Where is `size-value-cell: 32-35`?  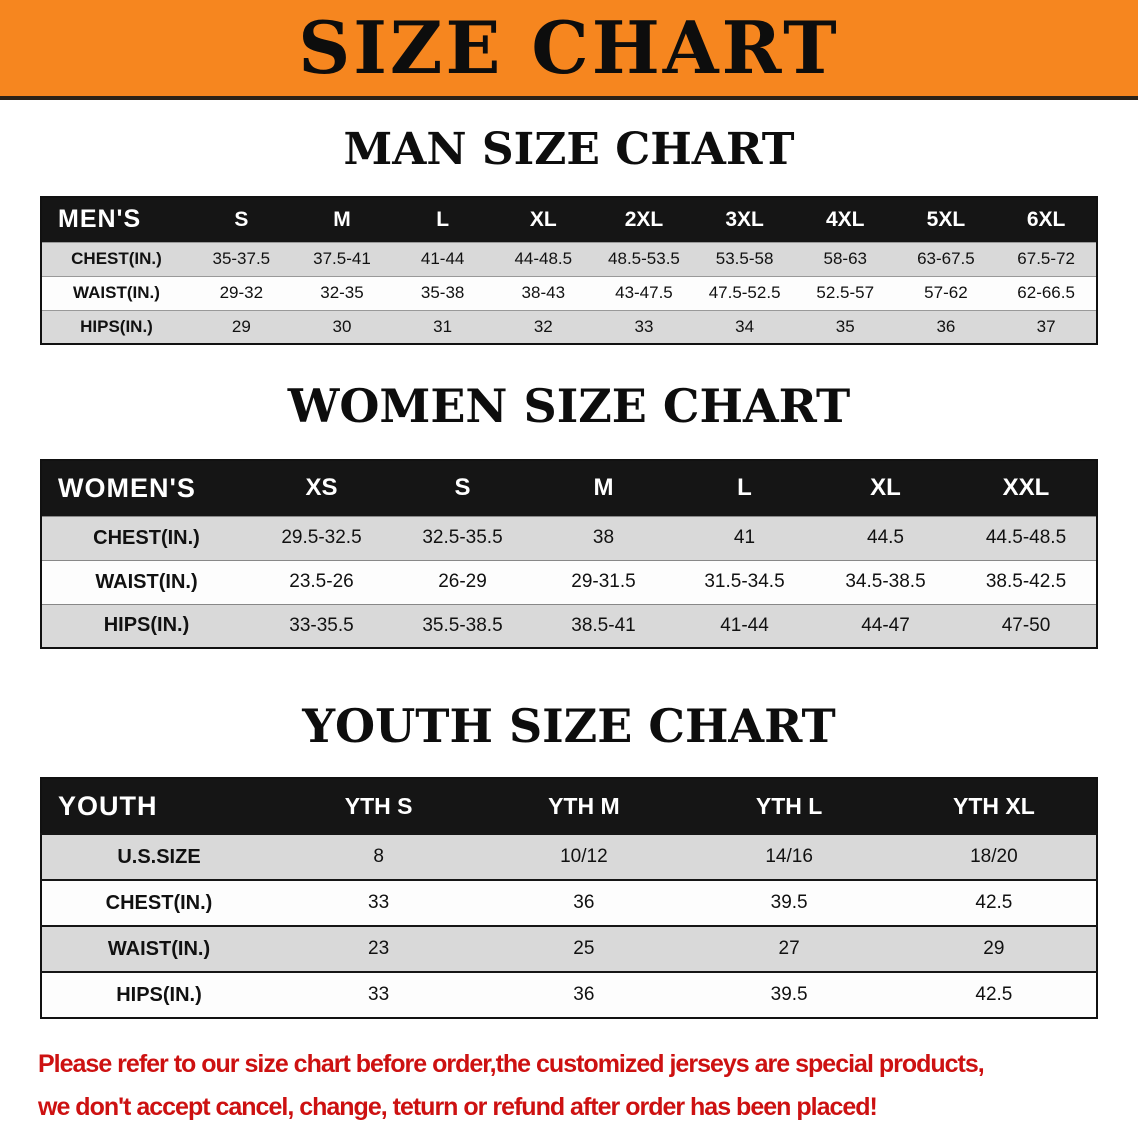
size-value-cell: 32-35 is located at coordinates (342, 292).